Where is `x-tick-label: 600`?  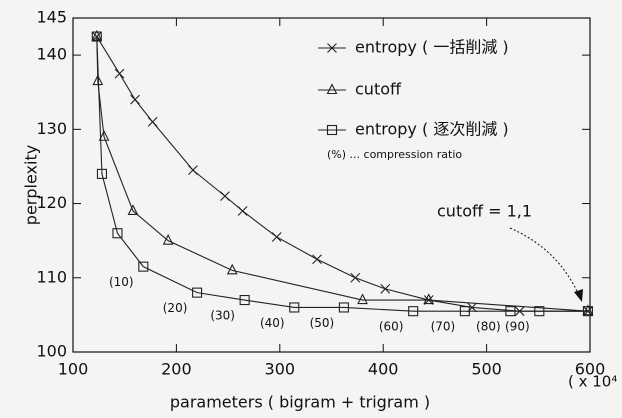 x-tick-label: 600 is located at coordinates (590, 369).